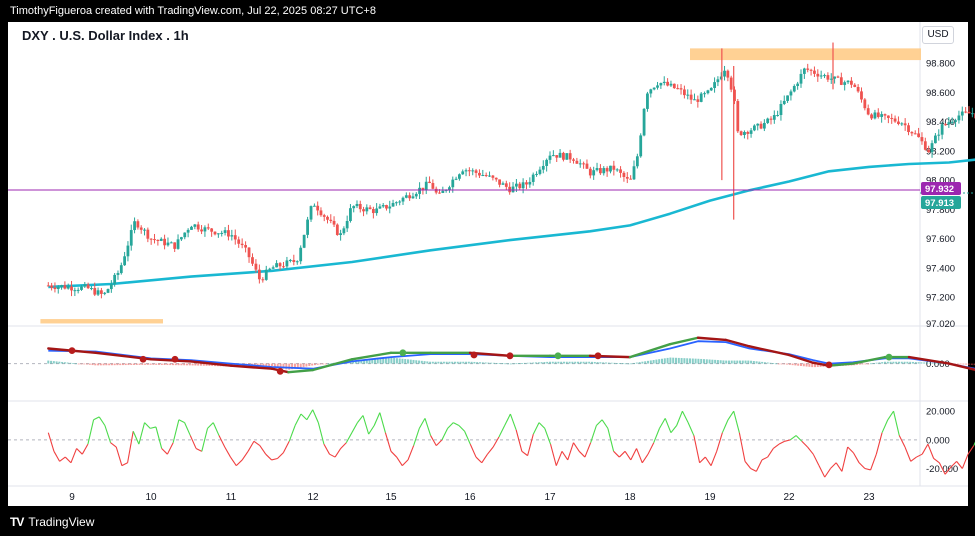 The width and height of the screenshot is (975, 536). Describe the element at coordinates (805, 54) in the screenshot. I see `resistance-zone` at that location.